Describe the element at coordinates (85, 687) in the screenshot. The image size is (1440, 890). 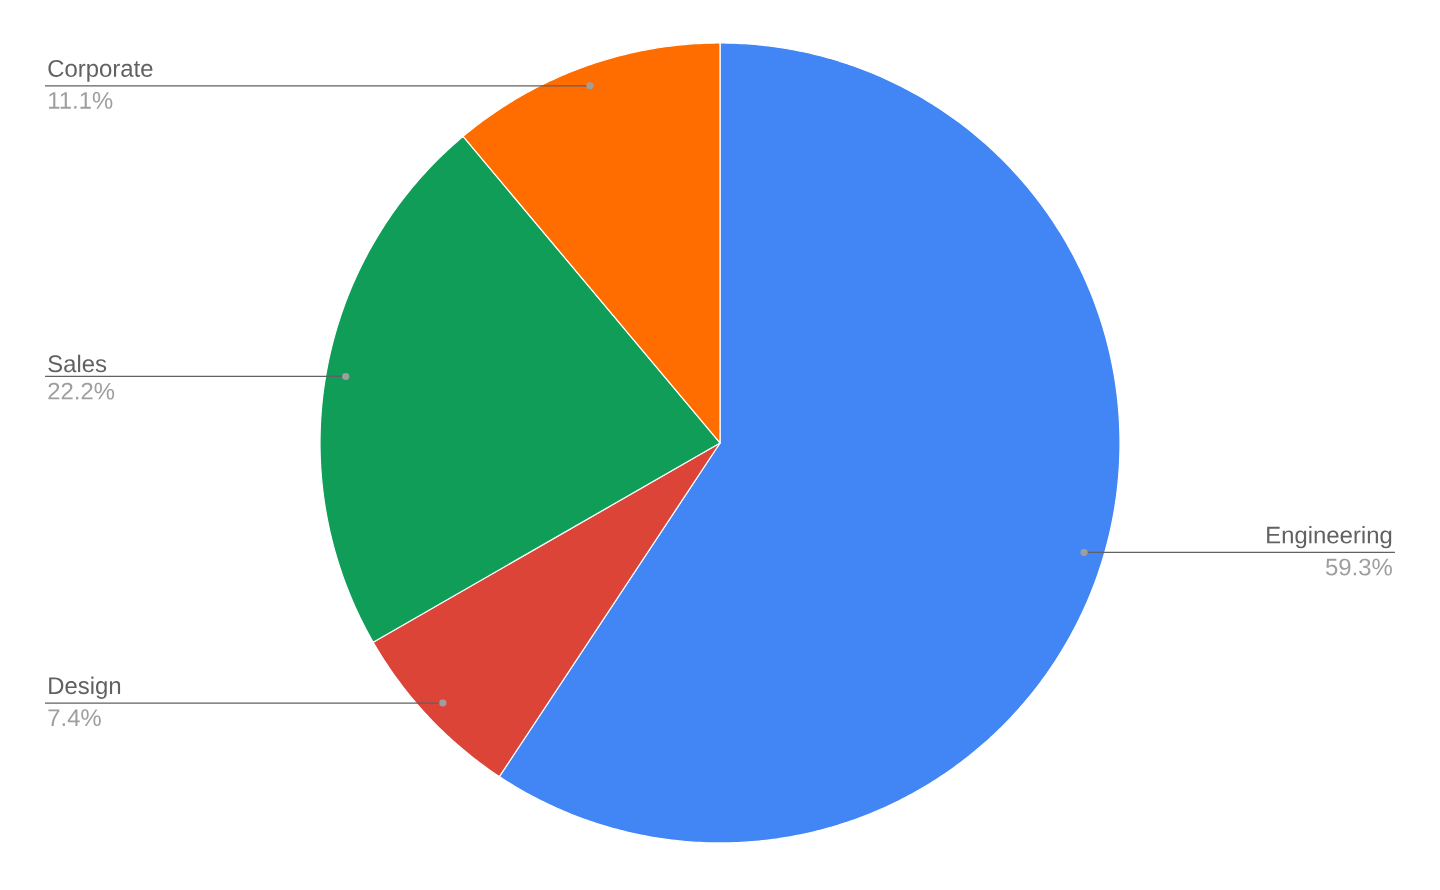
I see `slice-label: Design` at that location.